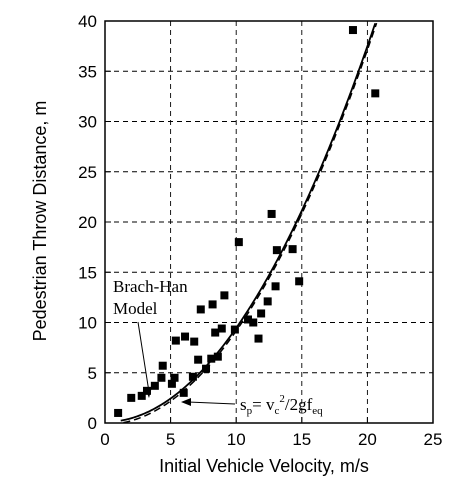 The height and width of the screenshot is (495, 474). What do you see at coordinates (271, 439) in the screenshot?
I see `x-tick-labels: 0 5 10 15 20 25` at bounding box center [271, 439].